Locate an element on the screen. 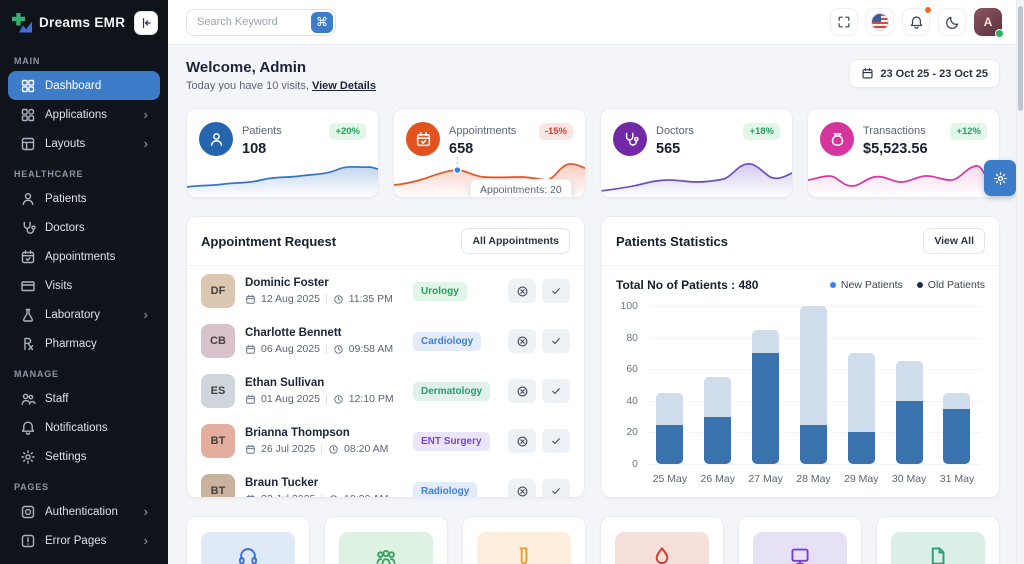 Image resolution: width=1024 pixels, height=564 pixels. x-axis-label: 25 May is located at coordinates (670, 479).